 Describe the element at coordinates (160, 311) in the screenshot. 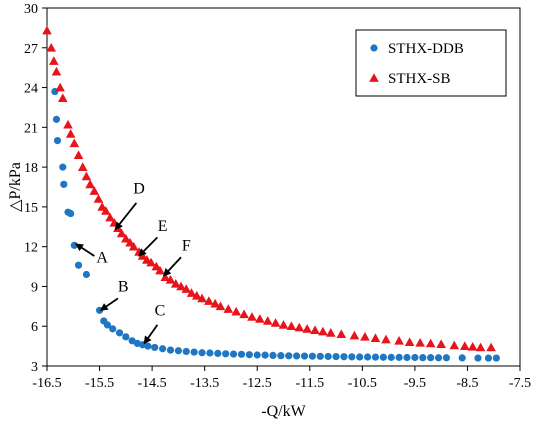

I see `annotation-label: C` at that location.